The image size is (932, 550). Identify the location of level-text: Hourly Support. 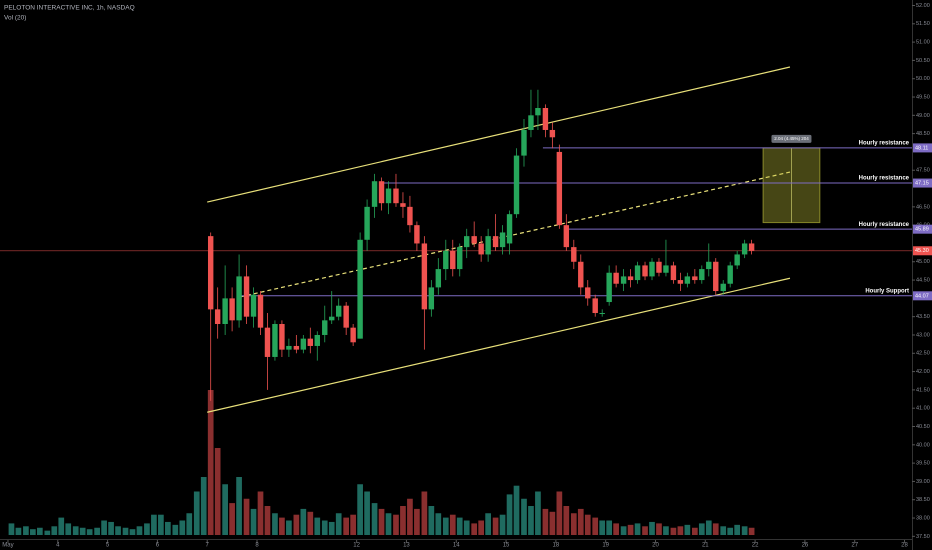
(887, 291).